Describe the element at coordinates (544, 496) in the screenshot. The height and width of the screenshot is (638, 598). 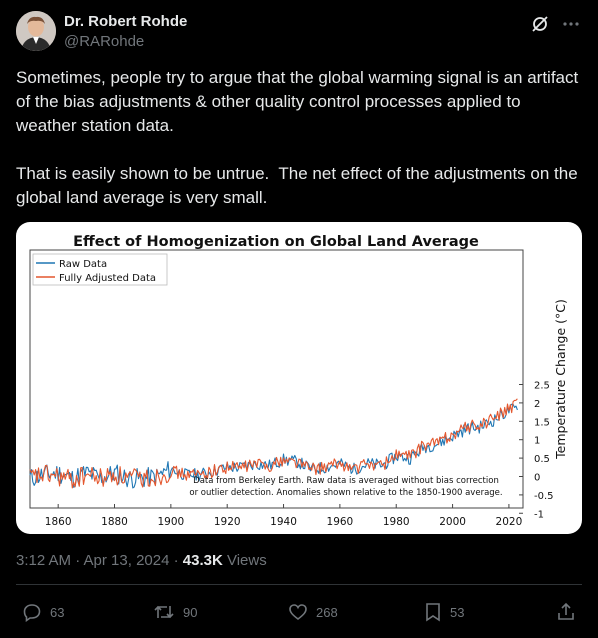
I see `y-tick-label: -0.5` at that location.